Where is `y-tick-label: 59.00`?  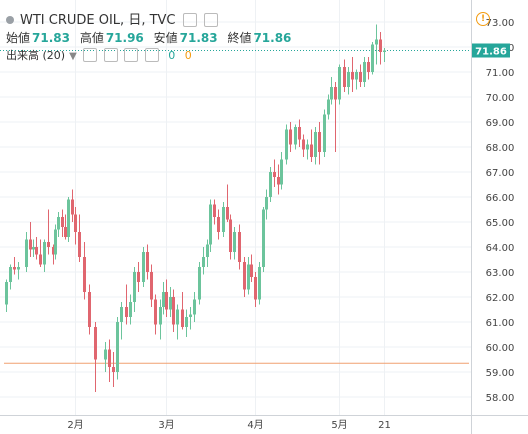 y-tick-label: 59.00 is located at coordinates (500, 373).